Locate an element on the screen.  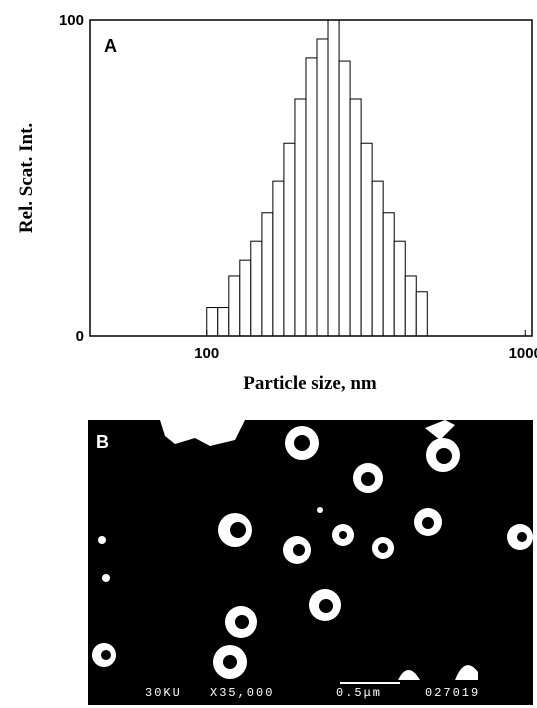
x-tick-label: 1000 is located at coordinates (523, 353).